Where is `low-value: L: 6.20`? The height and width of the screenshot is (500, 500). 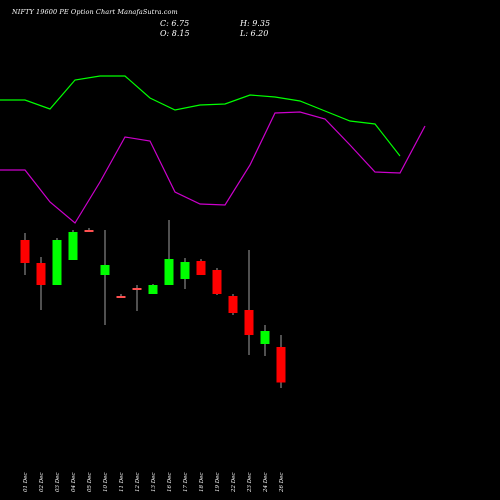 low-value: L: 6.20 is located at coordinates (254, 33).